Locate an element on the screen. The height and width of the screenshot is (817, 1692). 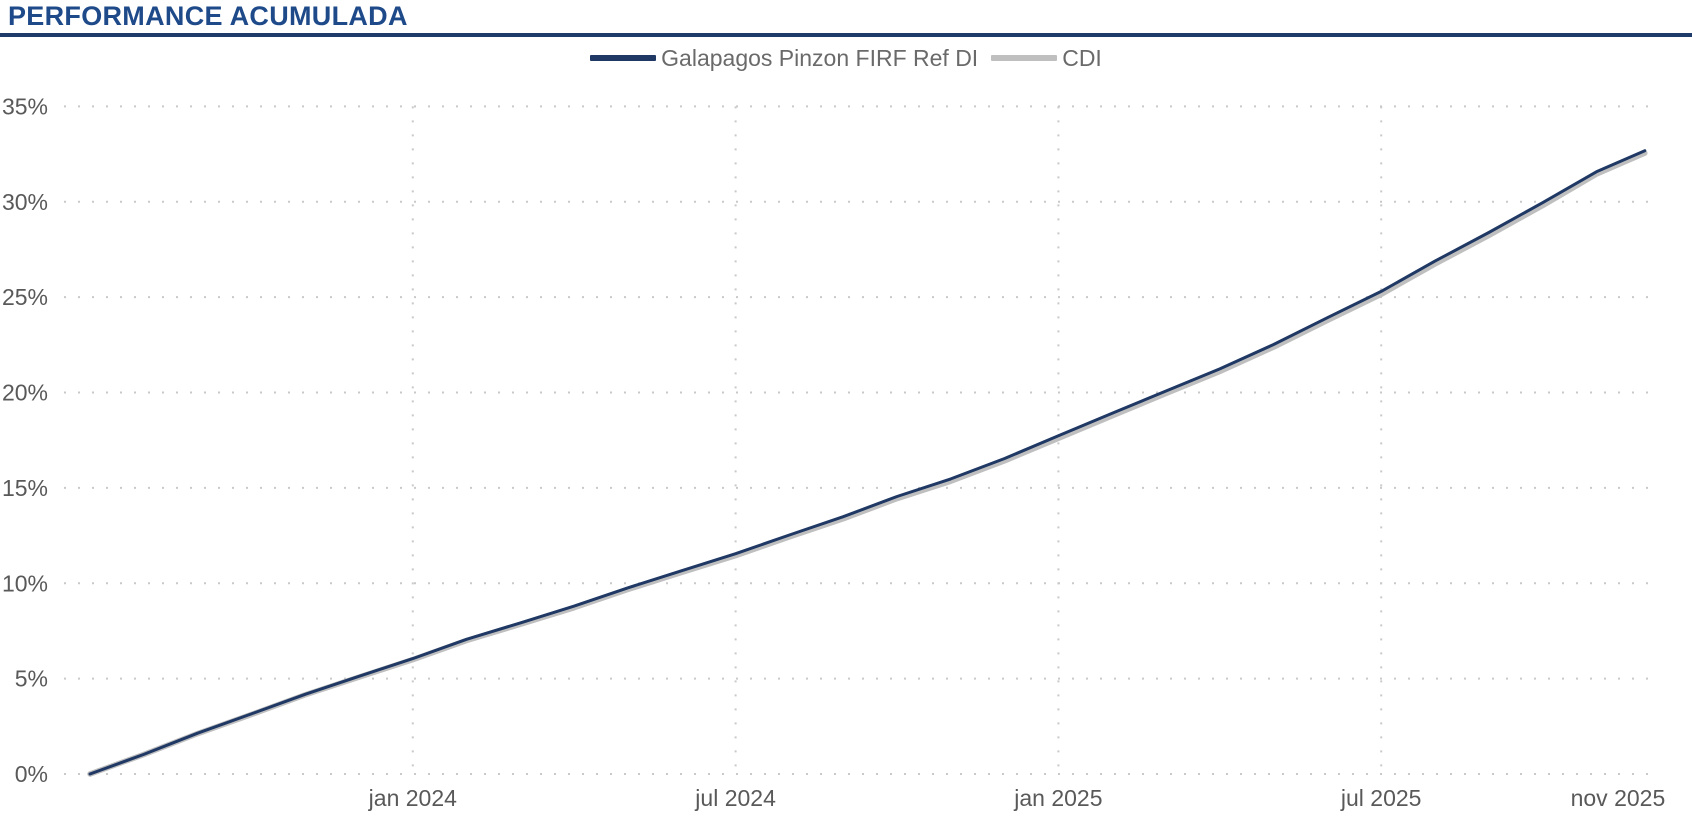
legend-swatch-fund is located at coordinates (623, 58).